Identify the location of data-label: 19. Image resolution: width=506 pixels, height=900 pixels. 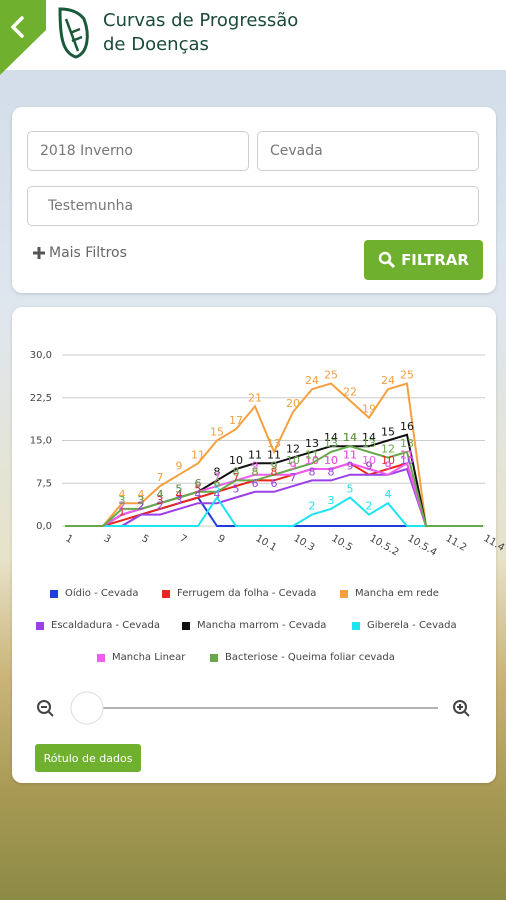
(369, 409).